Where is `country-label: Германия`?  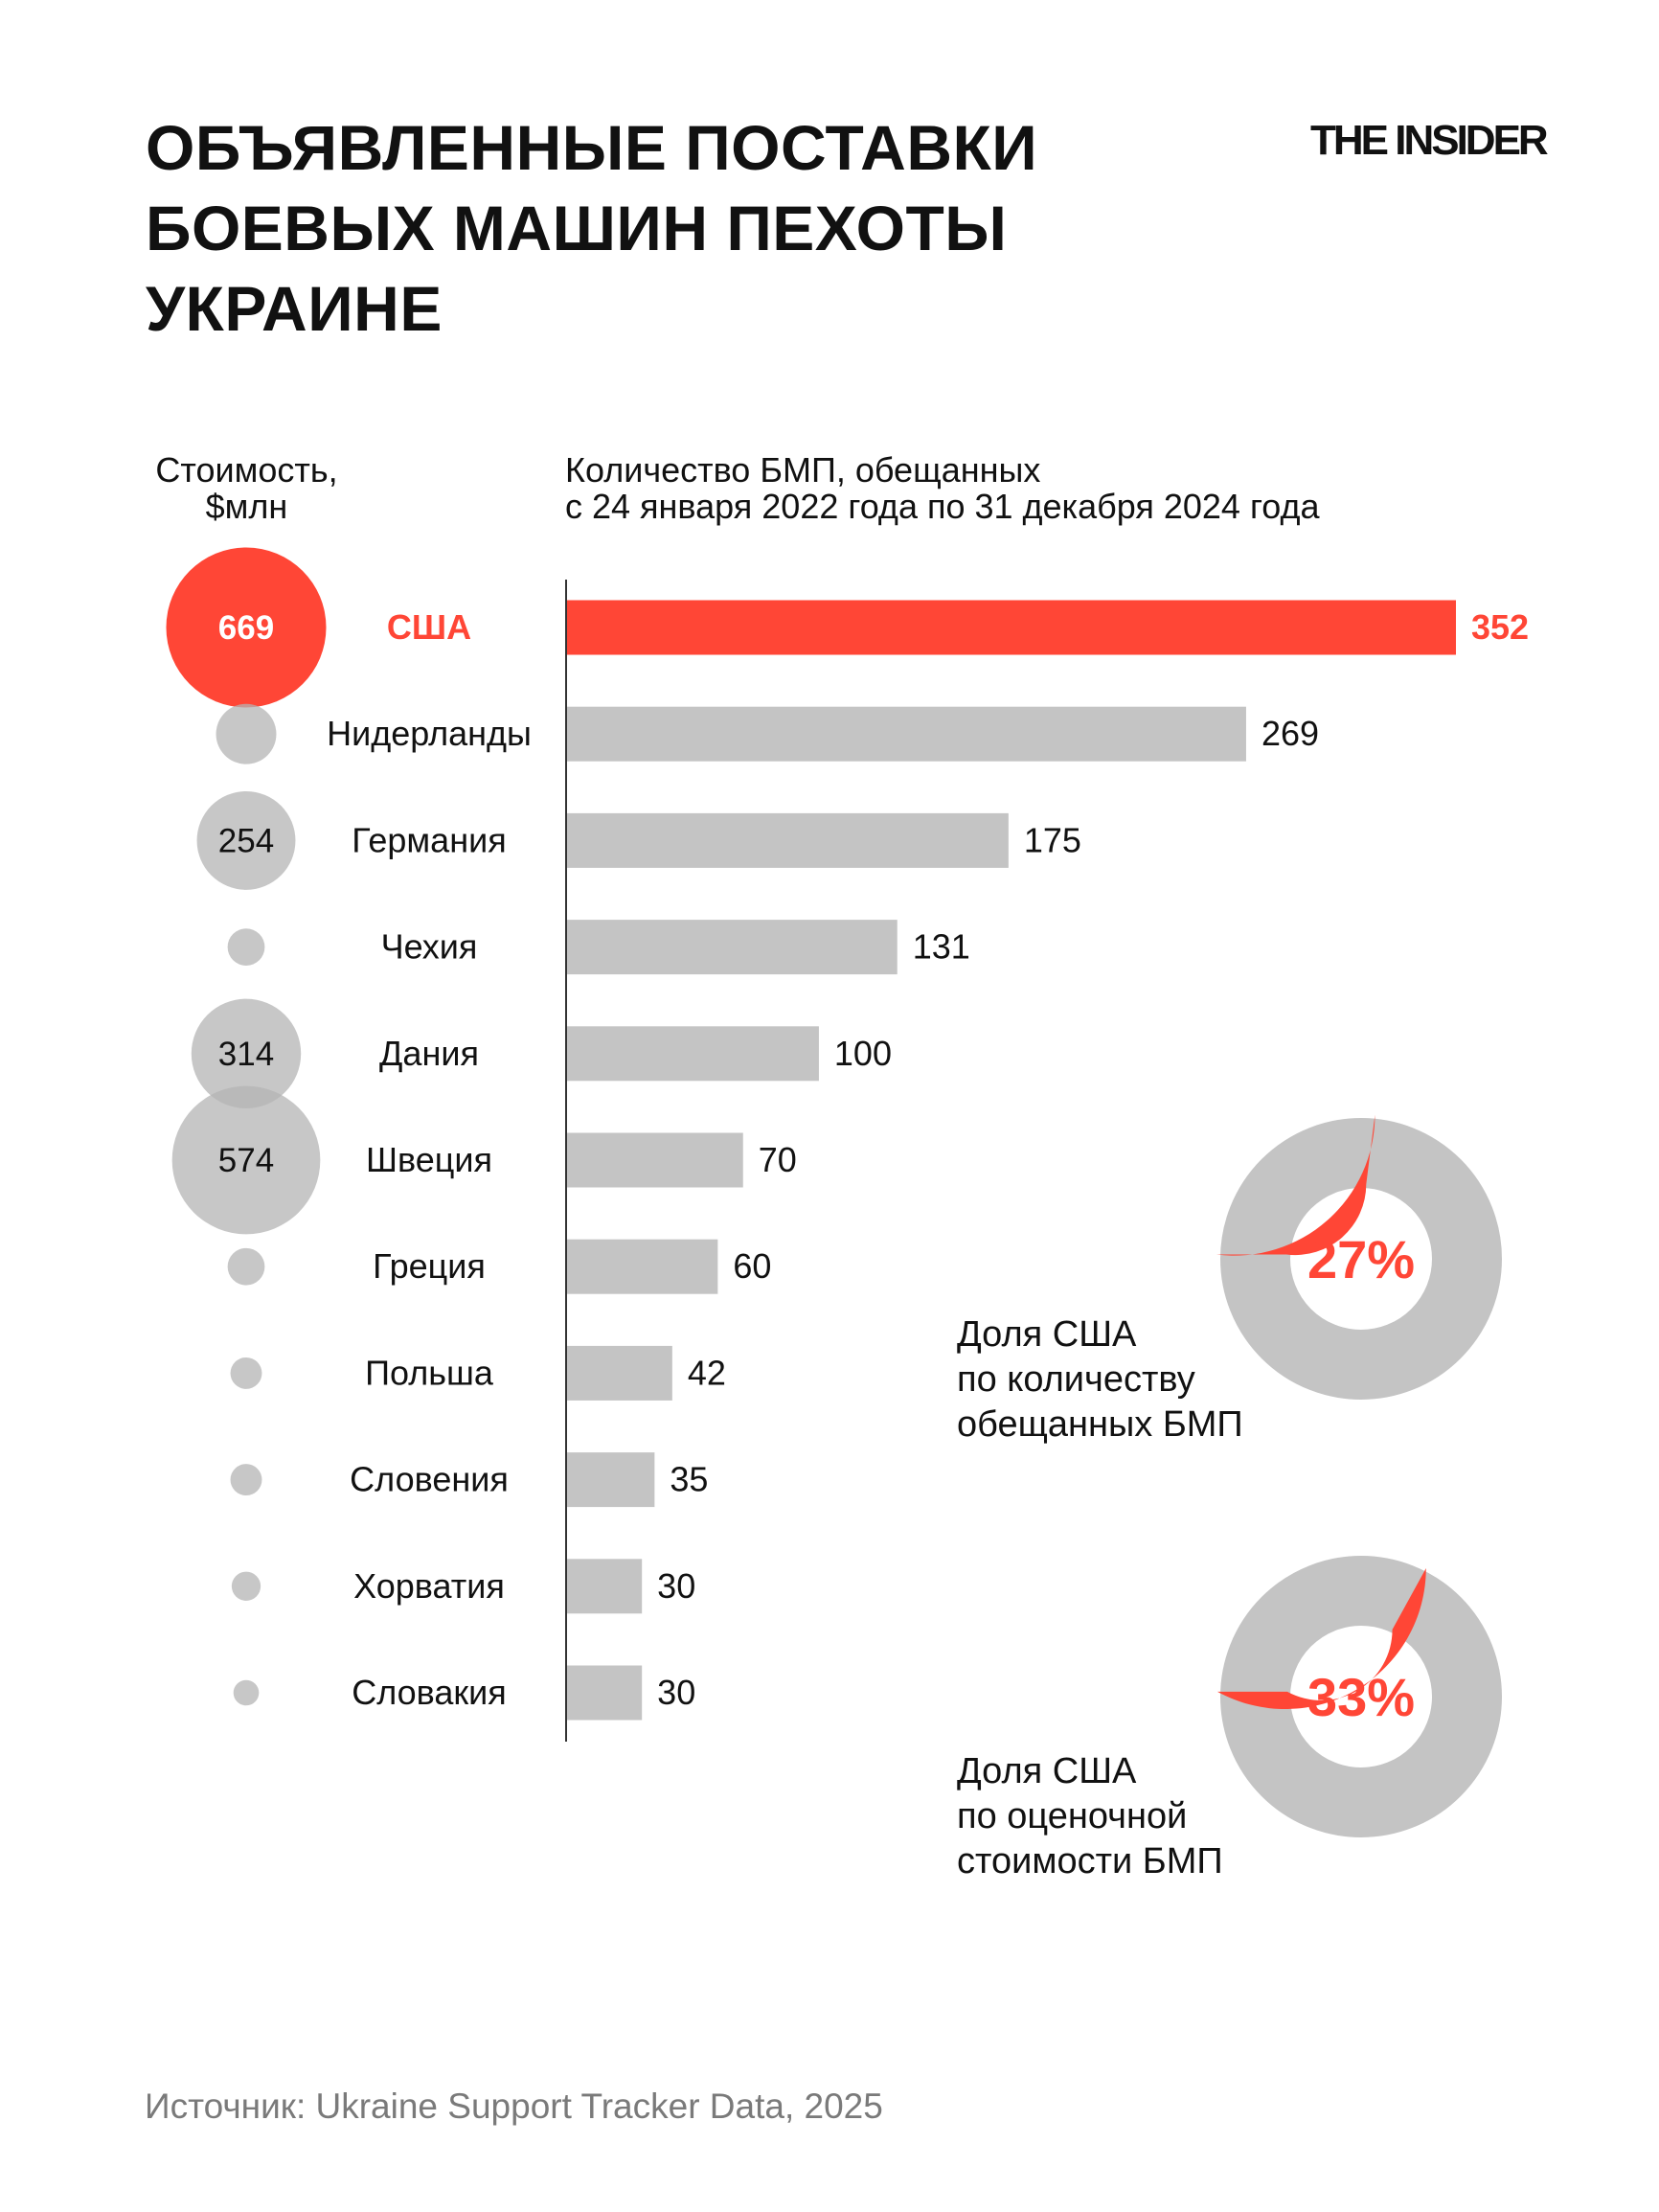 country-label: Германия is located at coordinates (429, 839).